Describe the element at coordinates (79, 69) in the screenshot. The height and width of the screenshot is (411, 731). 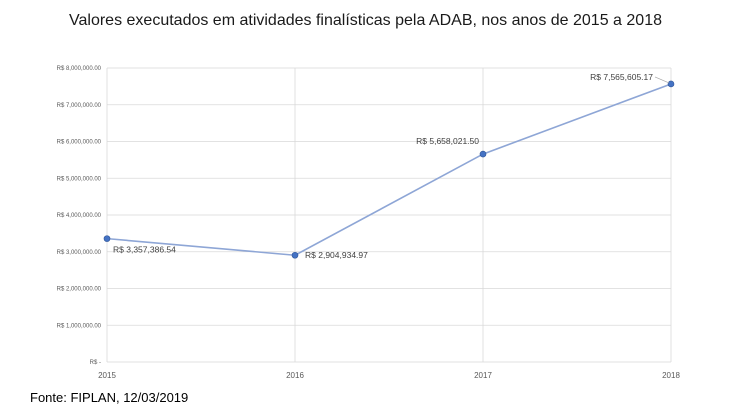
I see `y-tick-label: R$ 8,000,000.00` at that location.